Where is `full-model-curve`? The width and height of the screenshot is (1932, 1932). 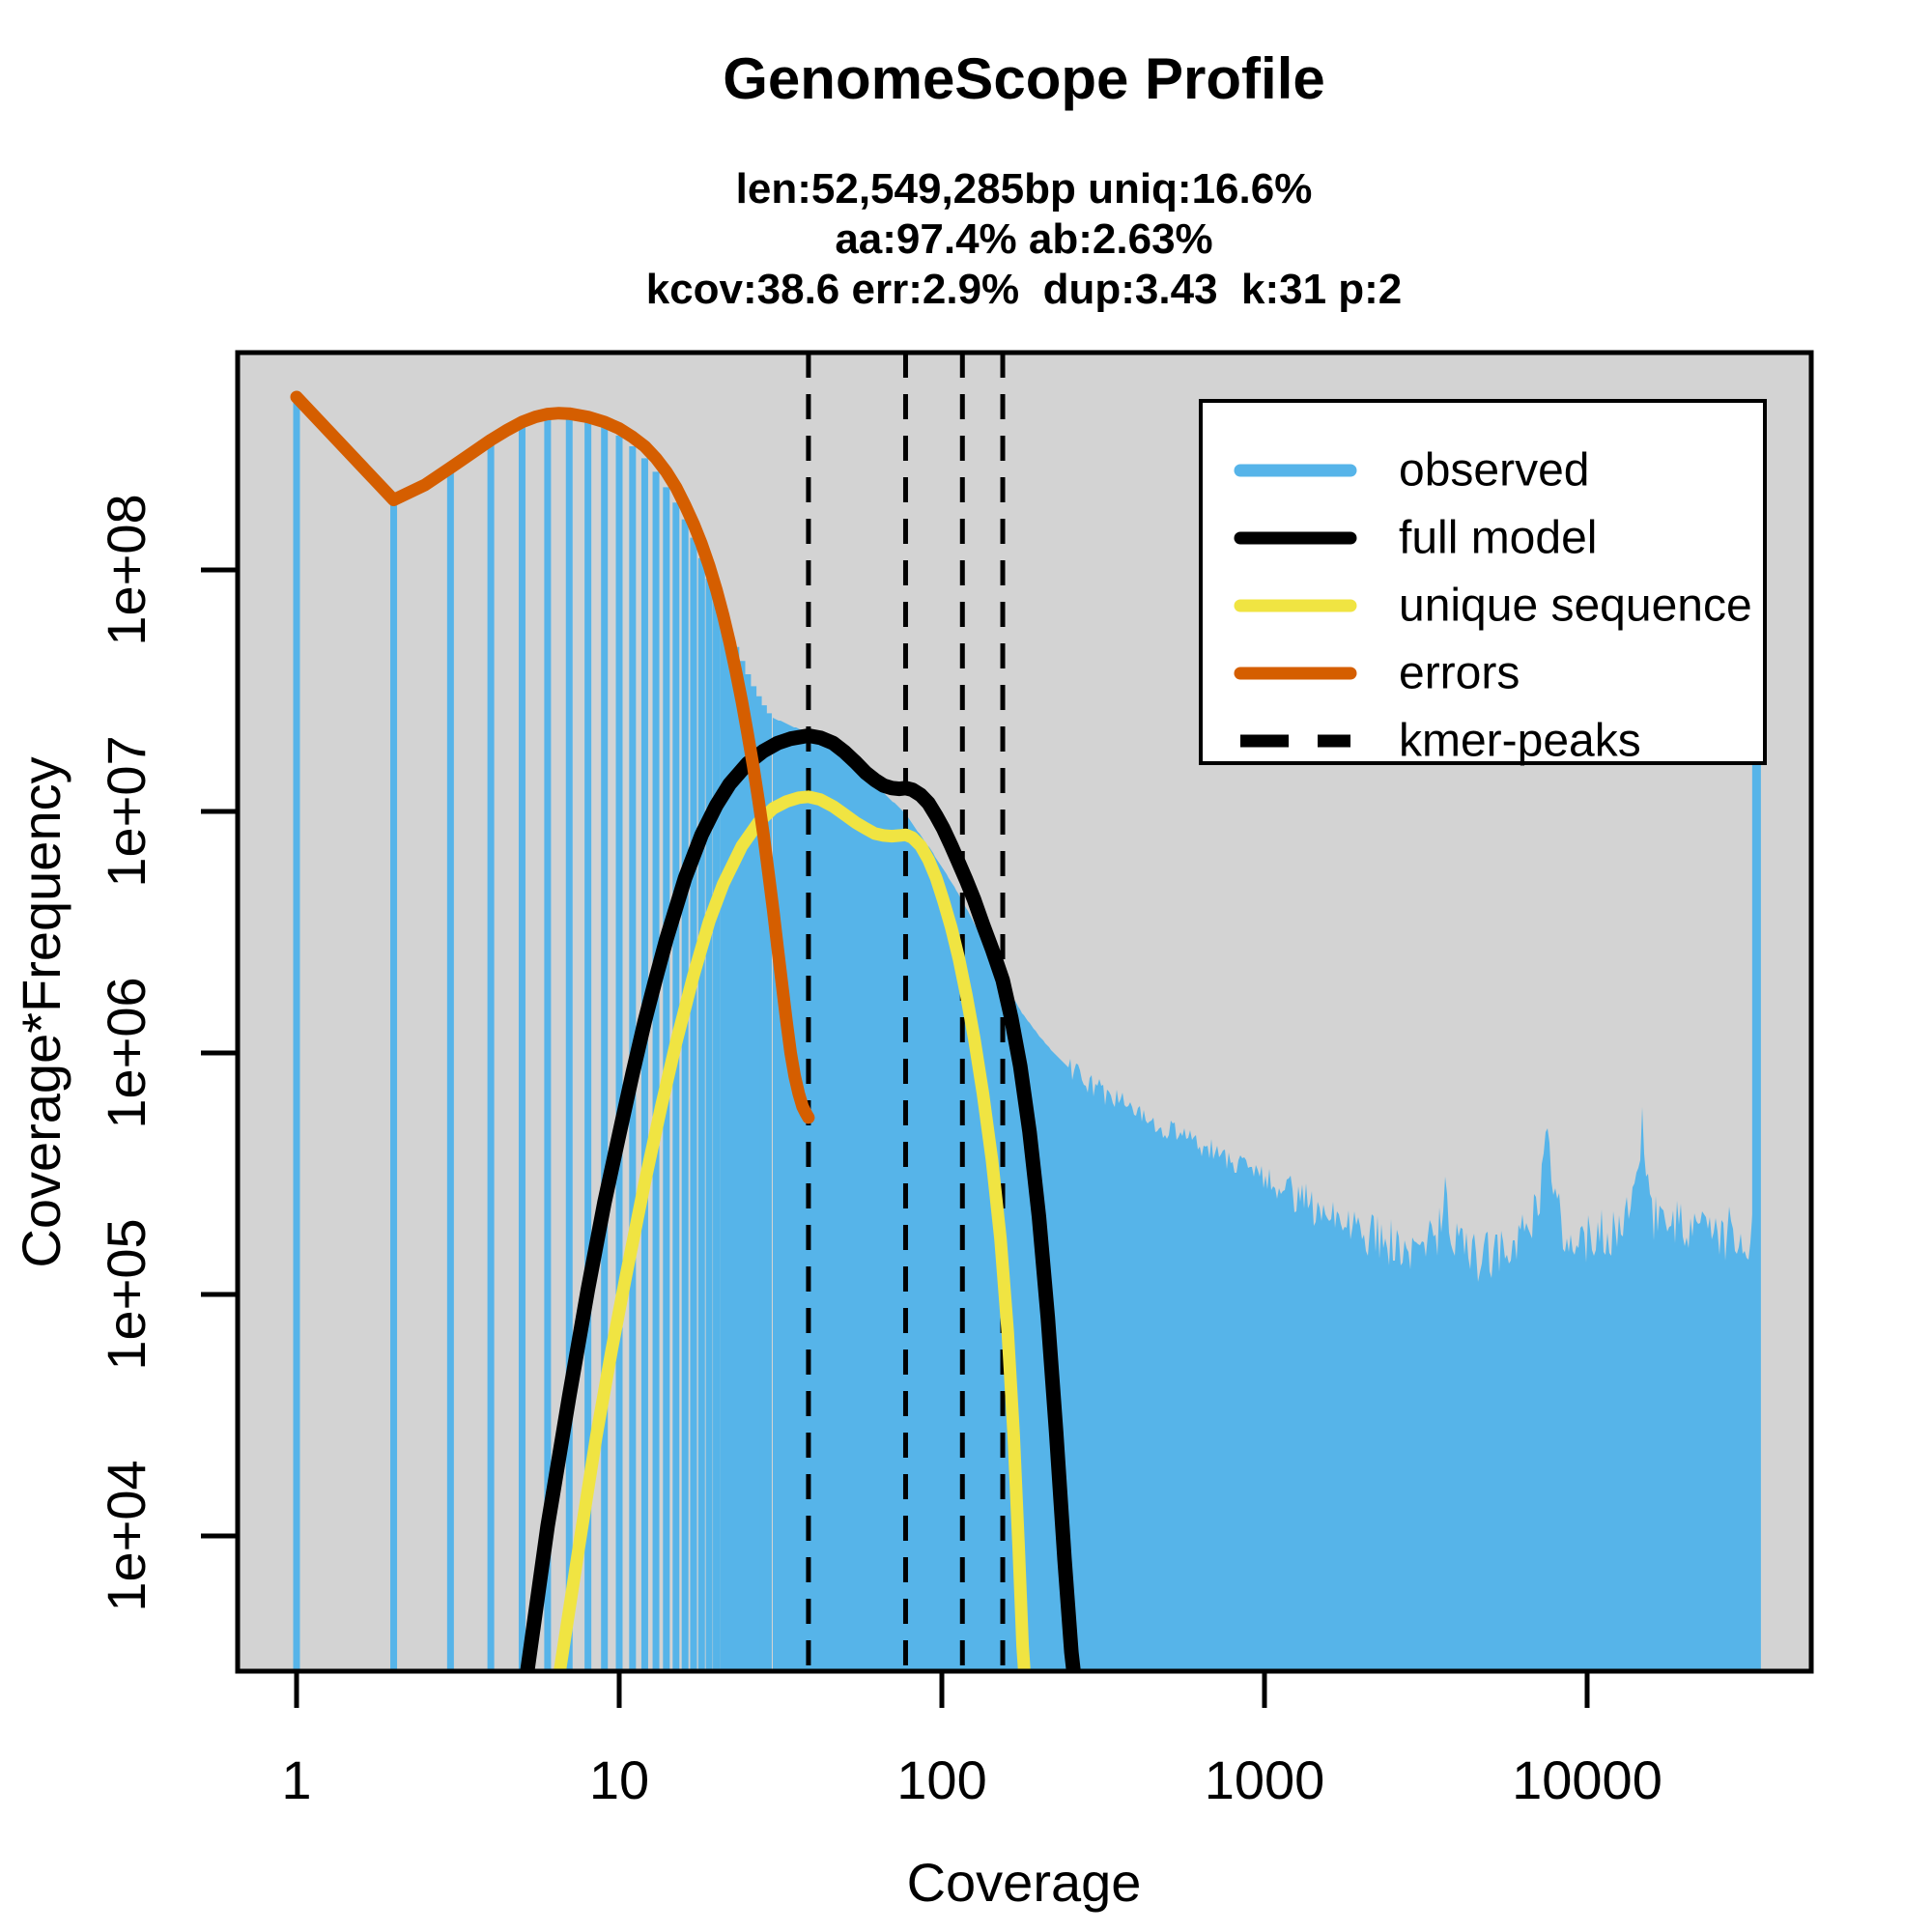 full-model-curve is located at coordinates (800, 1199).